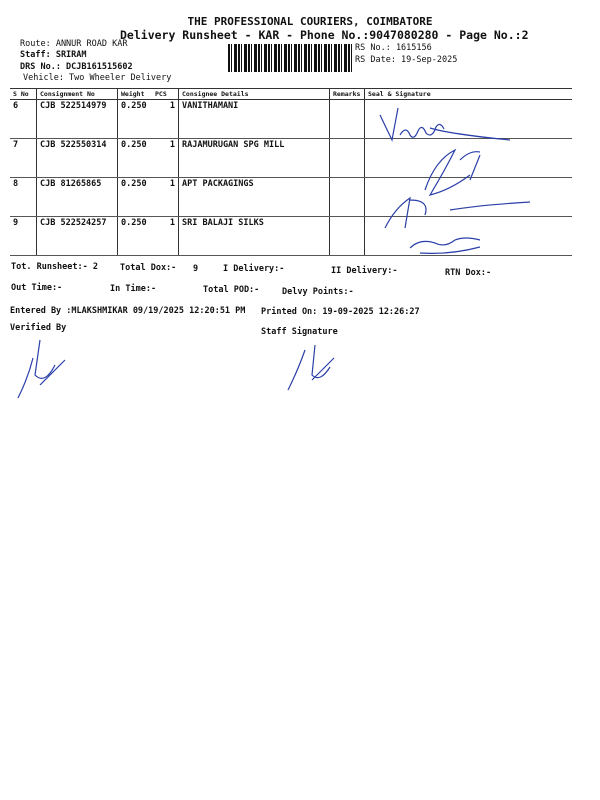 The image size is (600, 800). Describe the element at coordinates (468, 94) in the screenshot. I see `col-seal: Seal & Signature` at that location.